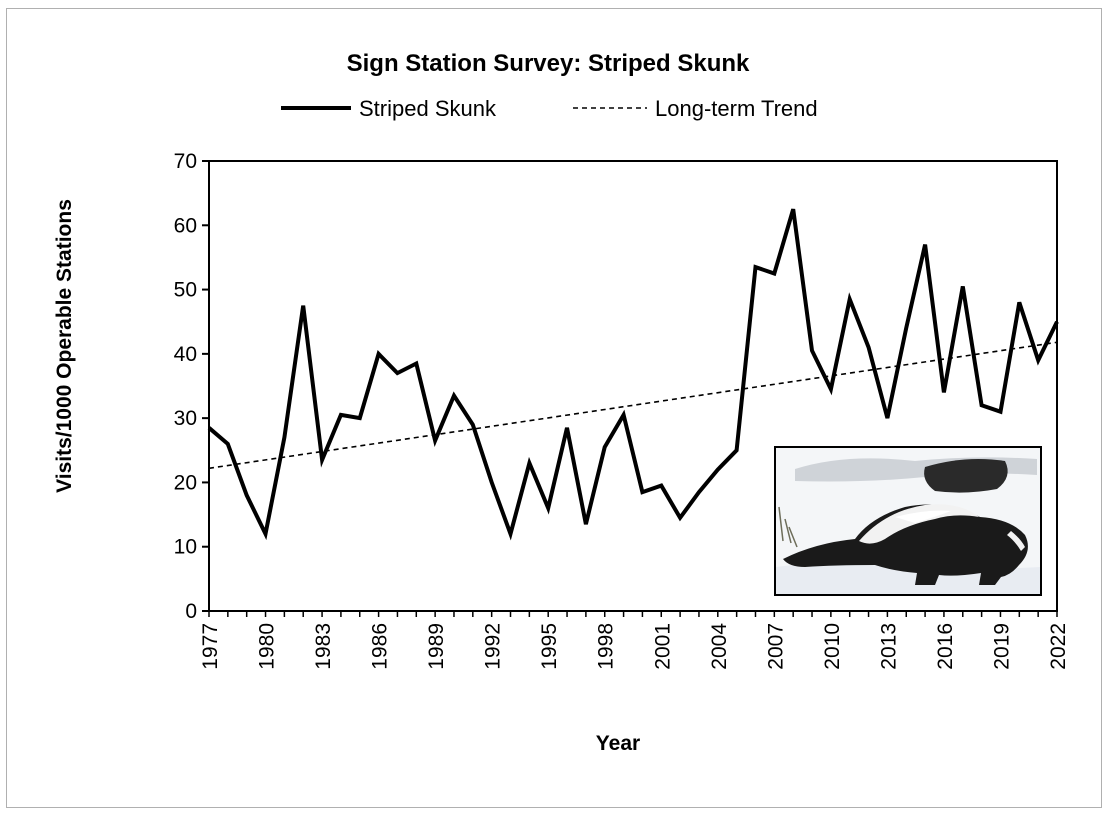  Describe the element at coordinates (436, 646) in the screenshot. I see `x-tick-label: 1989` at that location.